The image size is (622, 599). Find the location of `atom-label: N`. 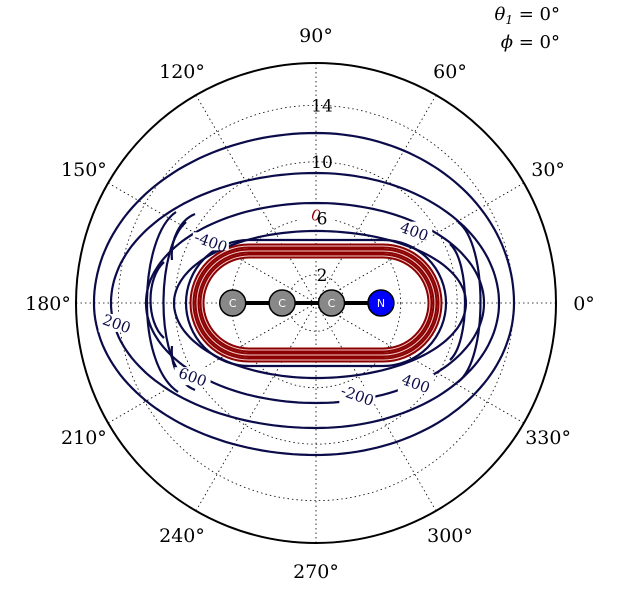

atom-label: N is located at coordinates (381, 303).